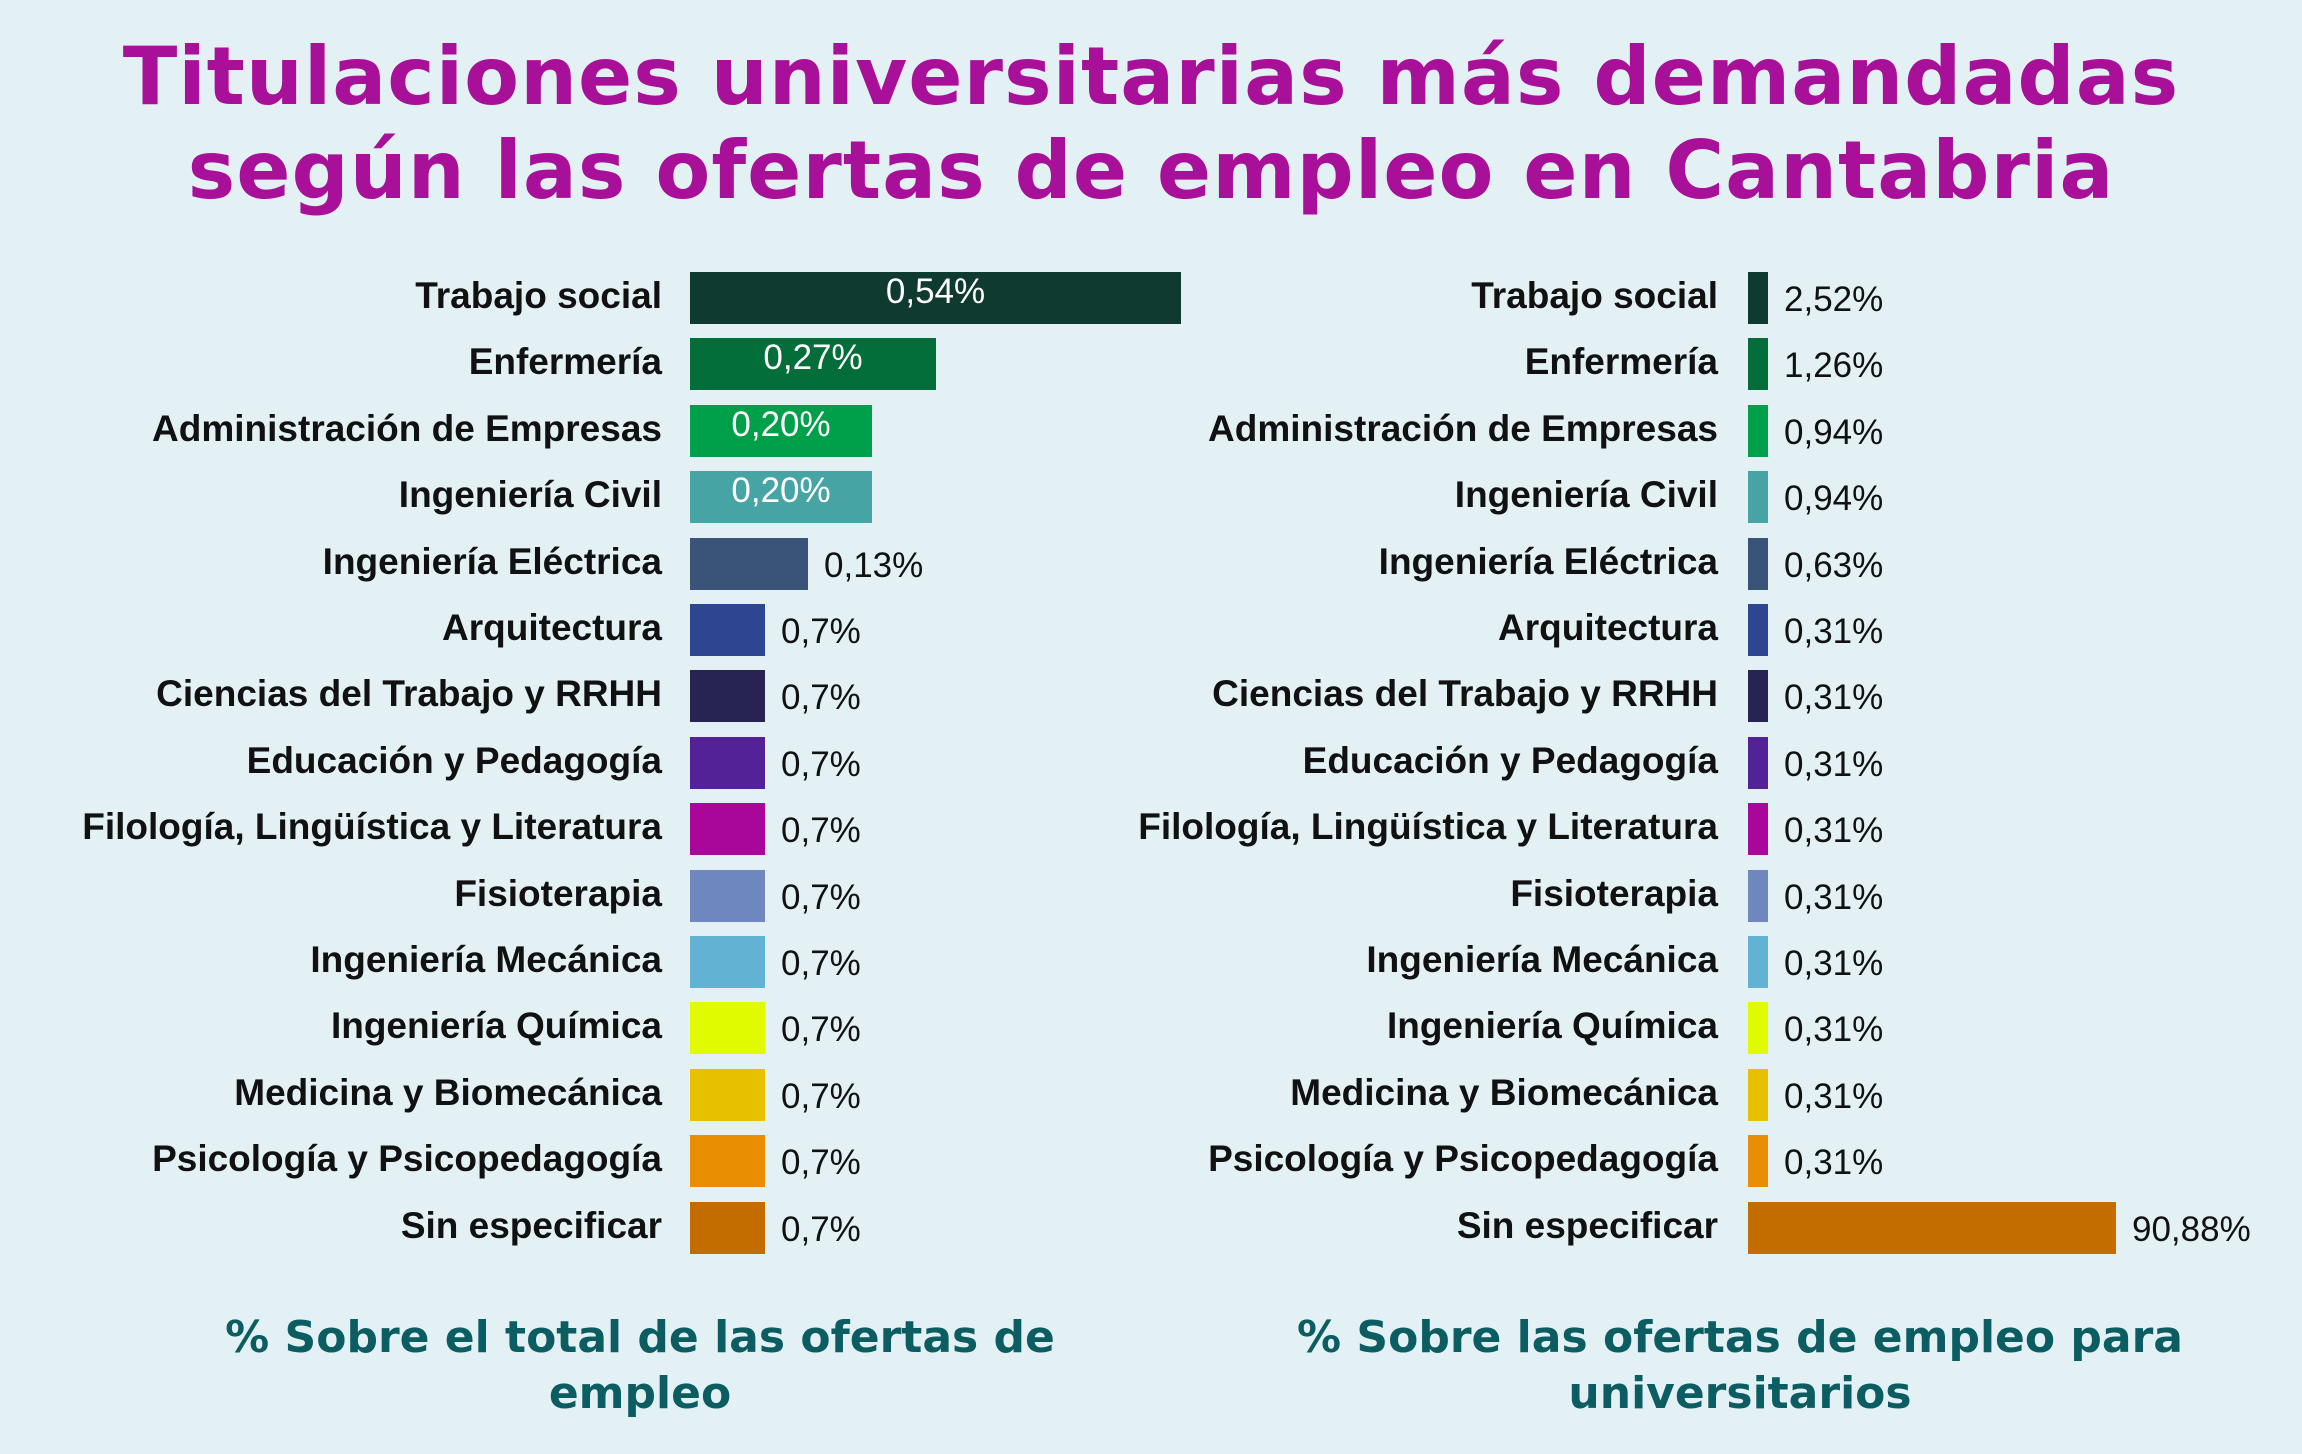 The width and height of the screenshot is (2302, 1454). I want to click on left-category-label: Ingeniería Química, so click(496, 1026).